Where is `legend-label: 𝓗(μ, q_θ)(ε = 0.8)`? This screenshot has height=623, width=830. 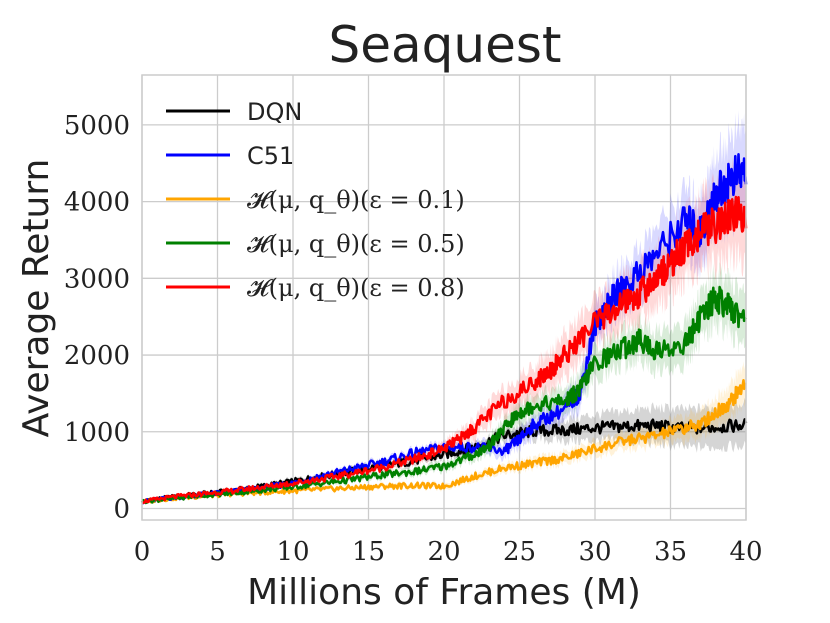
legend-label: 𝓗(μ, q_θ)(ε = 0.8) is located at coordinates (356, 288).